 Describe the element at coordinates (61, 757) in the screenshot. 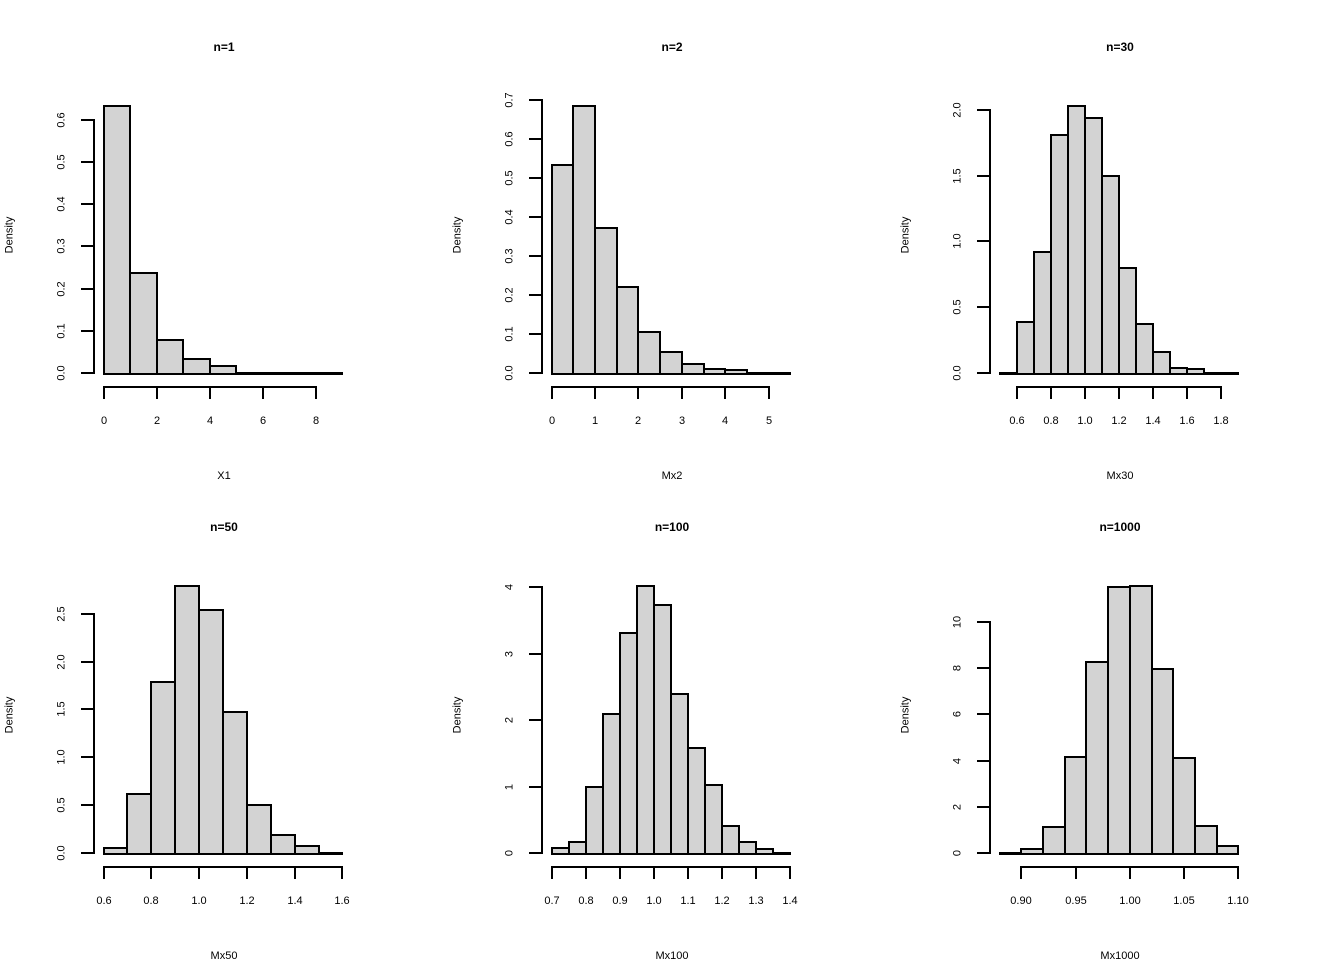

I see `y-tick-label: 1.0` at that location.